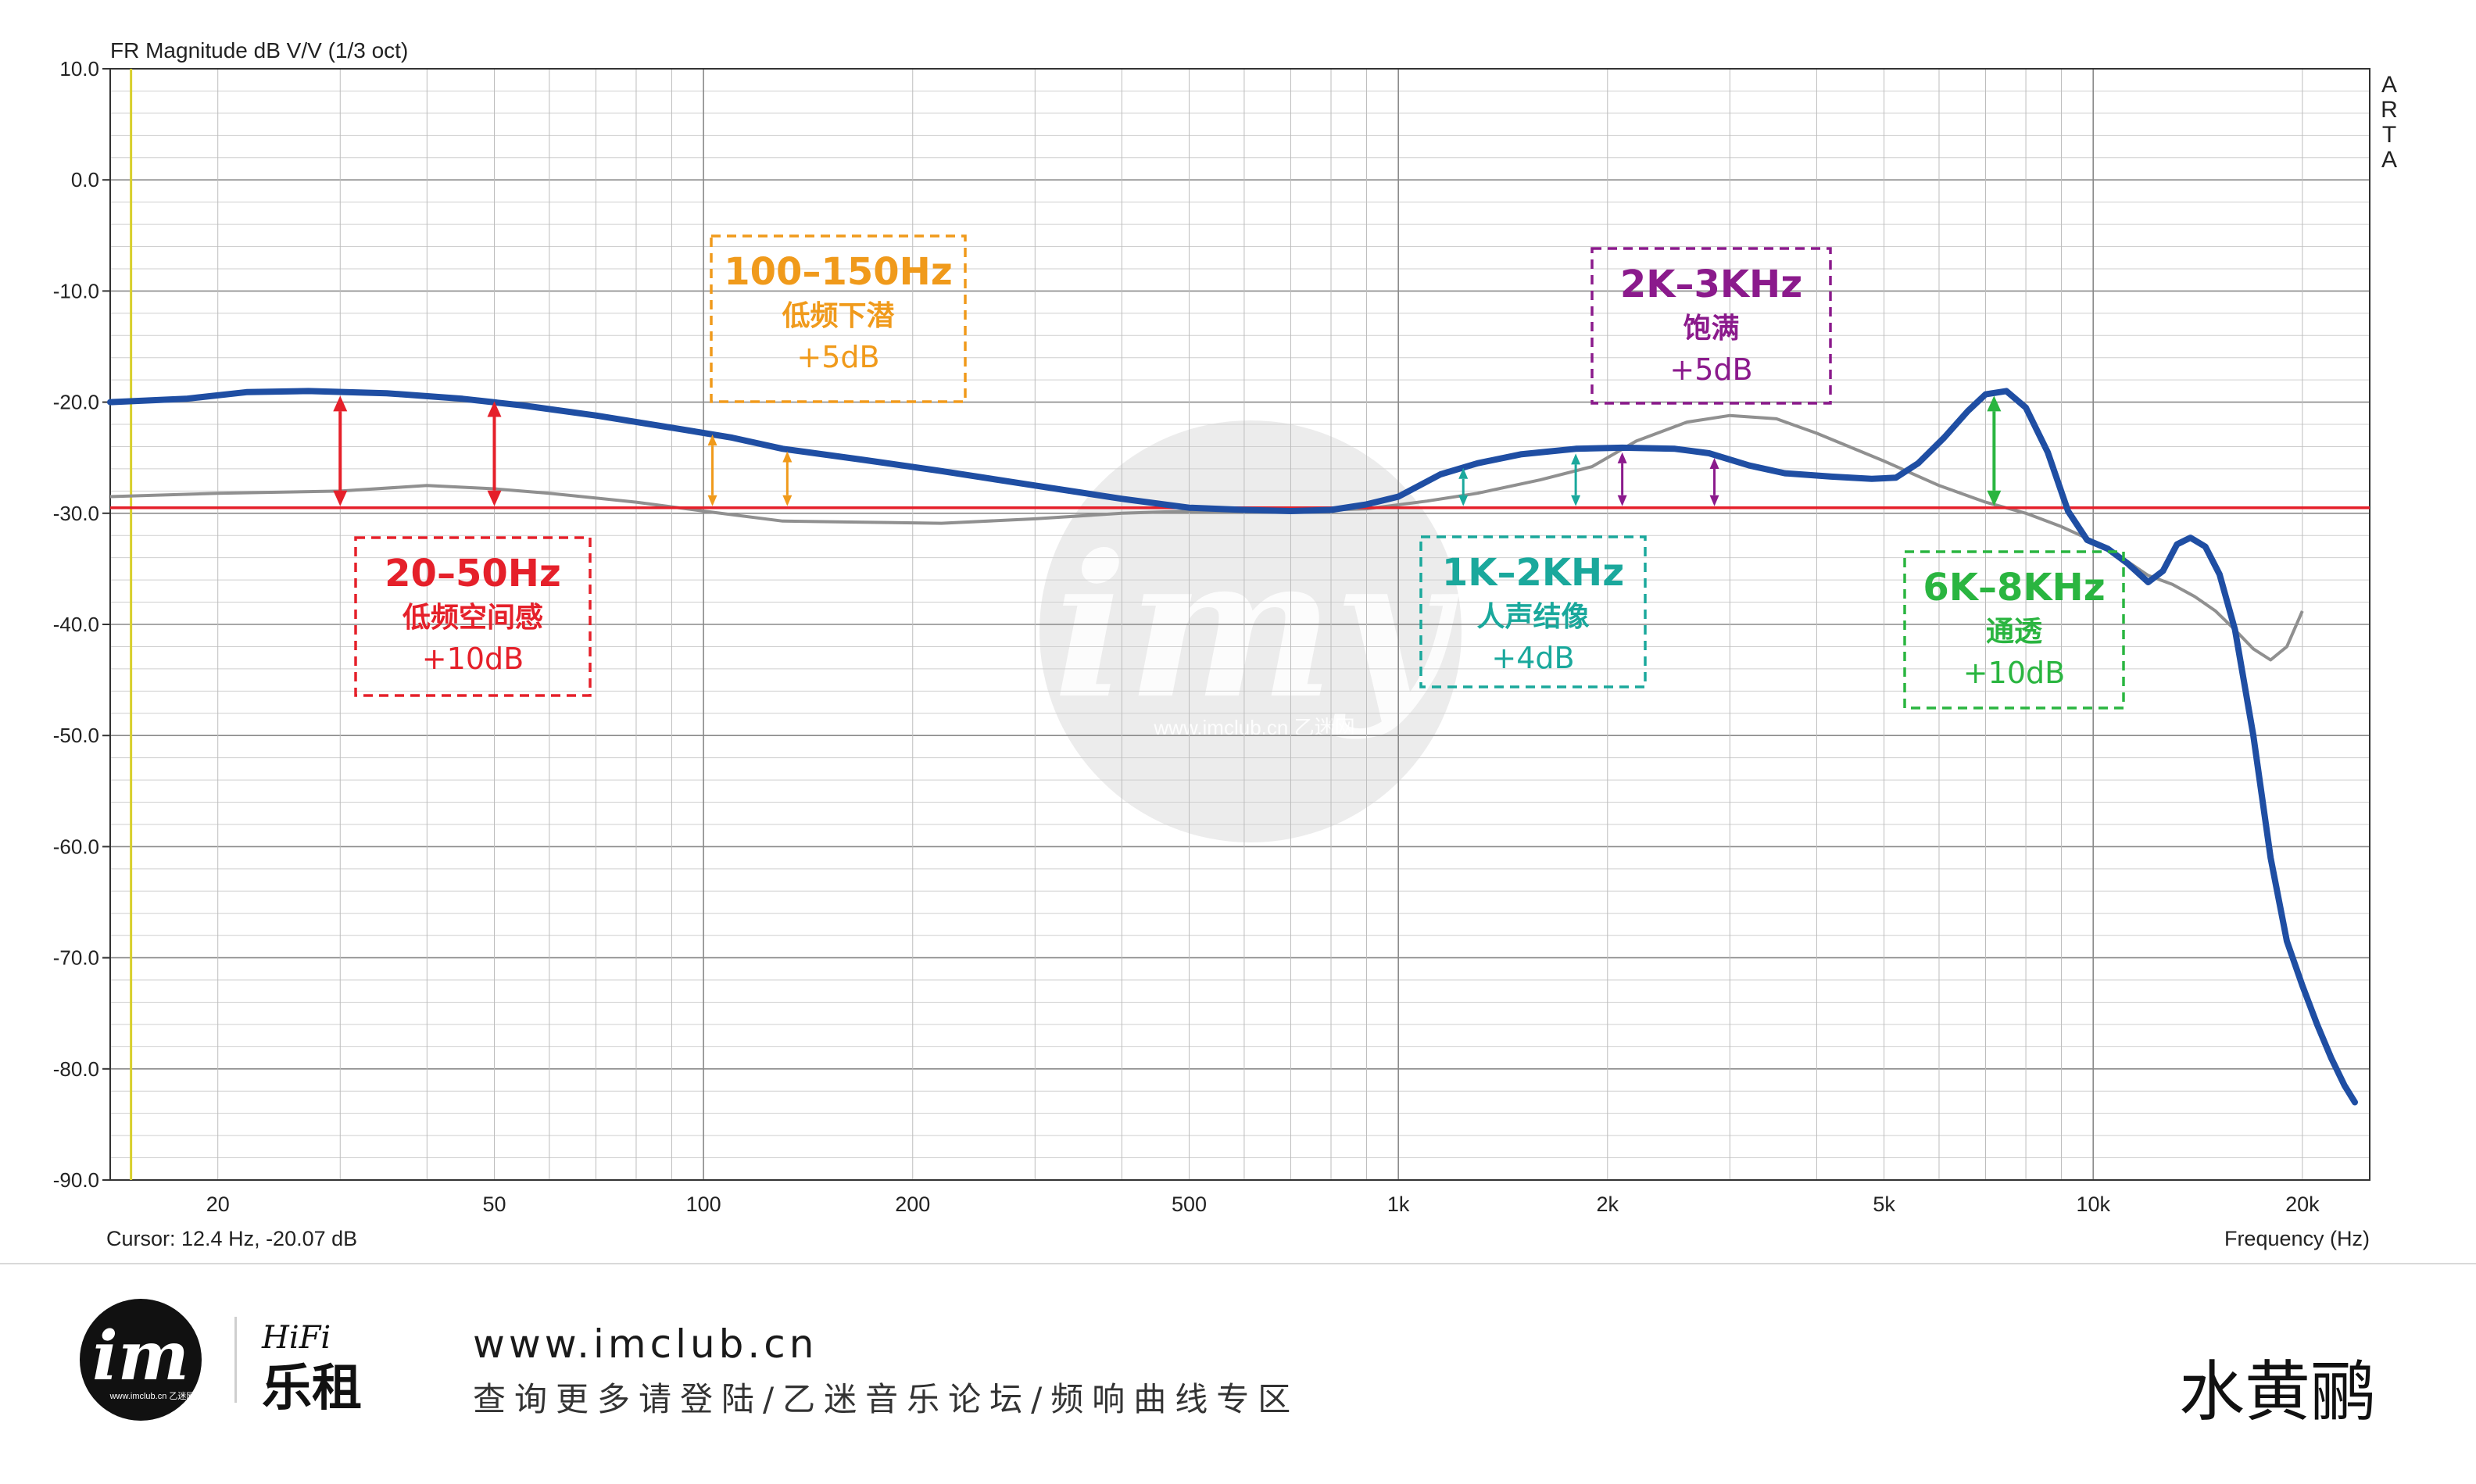 The width and height of the screenshot is (2476, 1484). I want to click on x-tick-label: 5k, so click(1884, 1204).